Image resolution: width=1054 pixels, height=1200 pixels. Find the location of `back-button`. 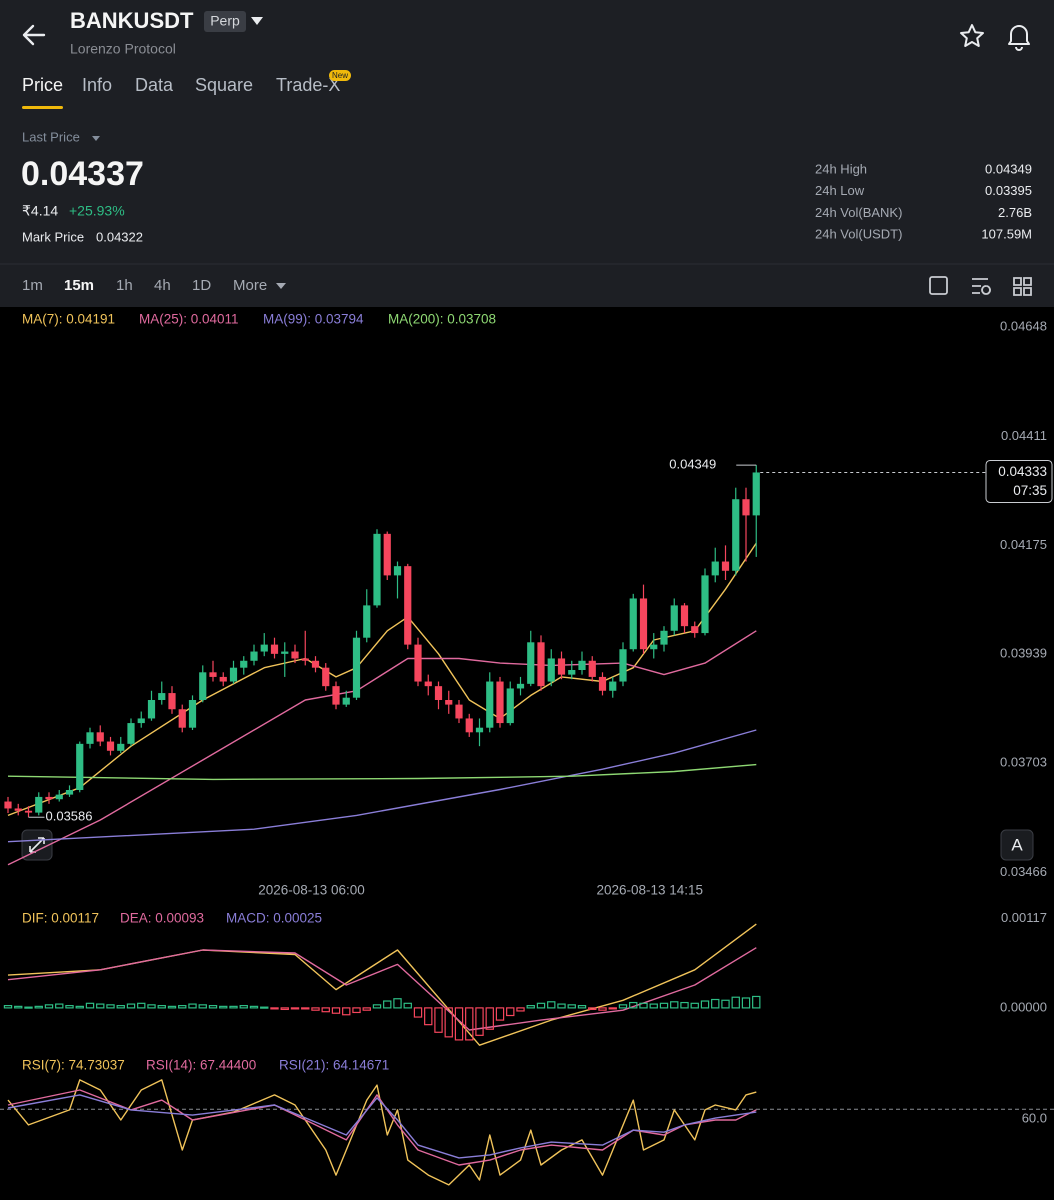

back-button is located at coordinates (34, 35).